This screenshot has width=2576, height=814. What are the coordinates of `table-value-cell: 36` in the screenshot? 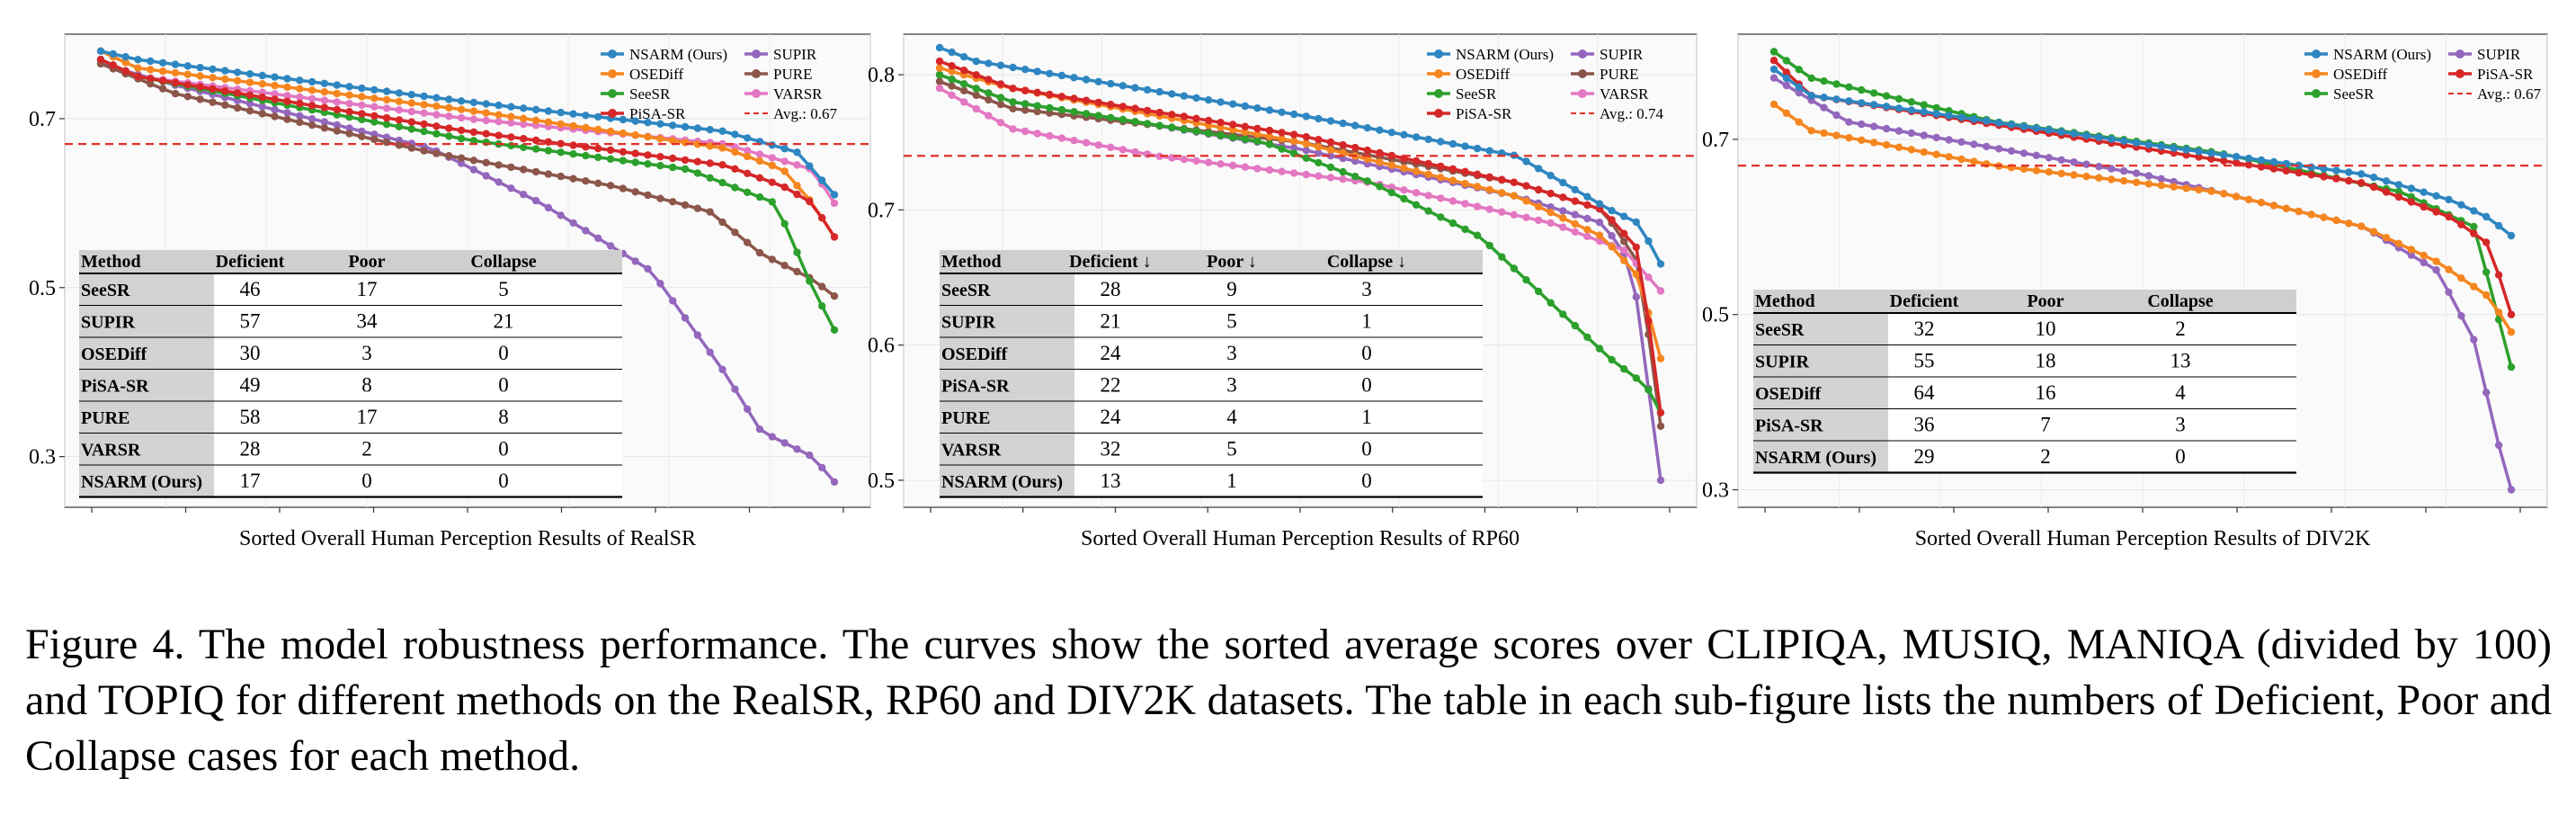 It's located at (1925, 425).